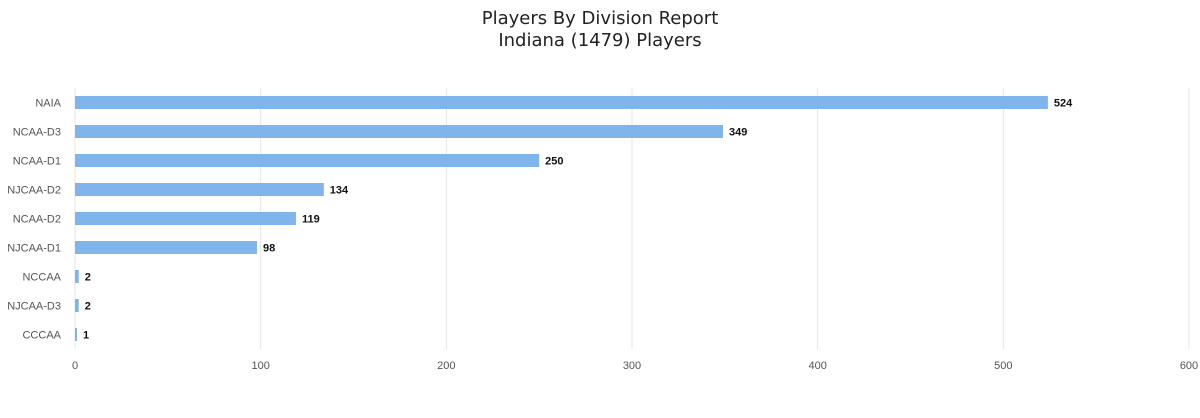 This screenshot has height=418, width=1200. What do you see at coordinates (1189, 366) in the screenshot?
I see `x-tick-label-6: 600` at bounding box center [1189, 366].